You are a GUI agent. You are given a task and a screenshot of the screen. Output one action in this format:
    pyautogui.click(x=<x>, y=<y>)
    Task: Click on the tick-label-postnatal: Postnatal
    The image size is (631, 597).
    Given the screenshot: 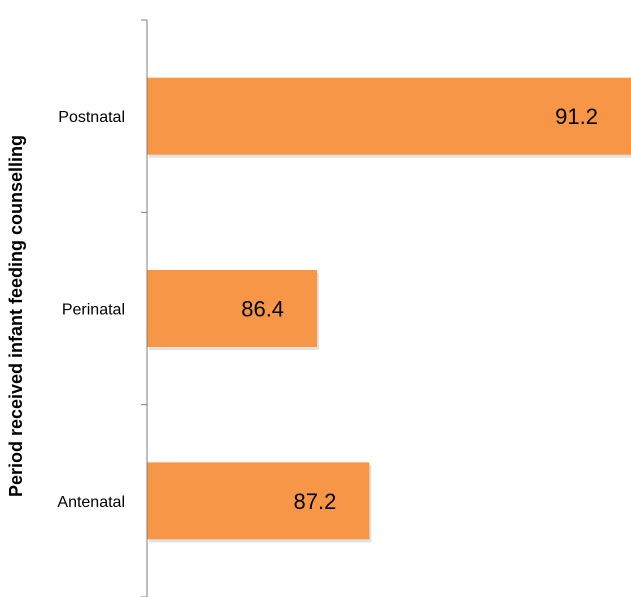 What is the action you would take?
    pyautogui.click(x=91, y=117)
    